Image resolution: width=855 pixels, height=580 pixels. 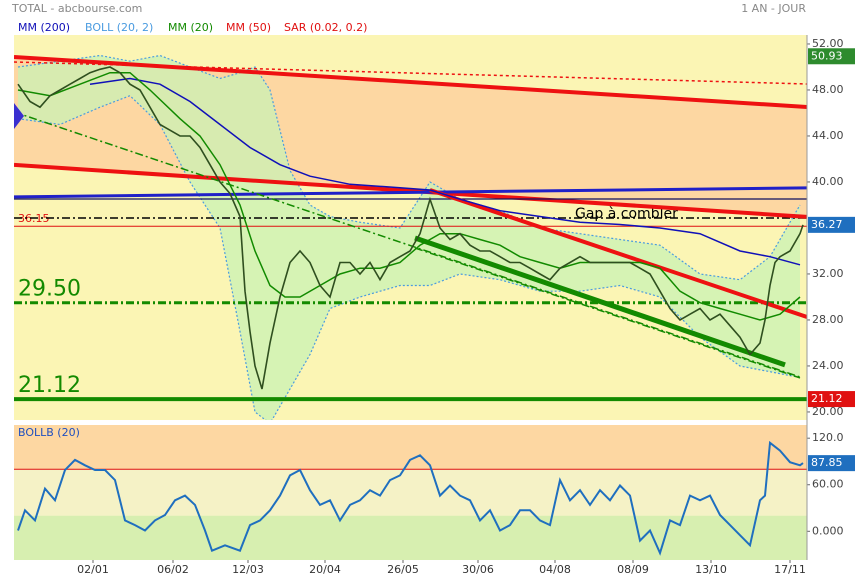 What do you see at coordinates (173, 569) in the screenshot?
I see `x-tick-label: 06/02` at bounding box center [173, 569].